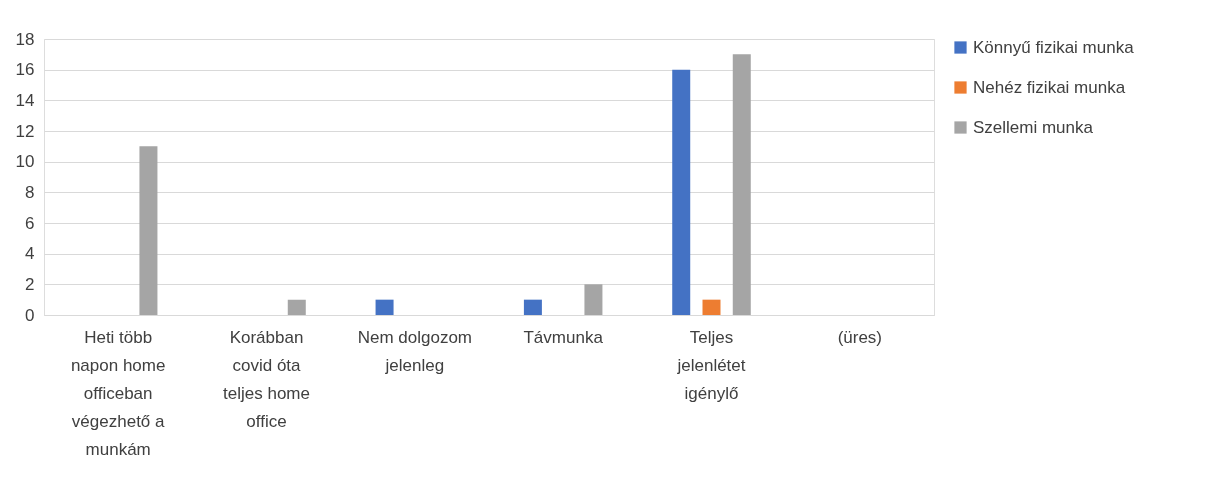 The image size is (1225, 486). What do you see at coordinates (25, 162) in the screenshot?
I see `y-tick-label: 10` at bounding box center [25, 162].